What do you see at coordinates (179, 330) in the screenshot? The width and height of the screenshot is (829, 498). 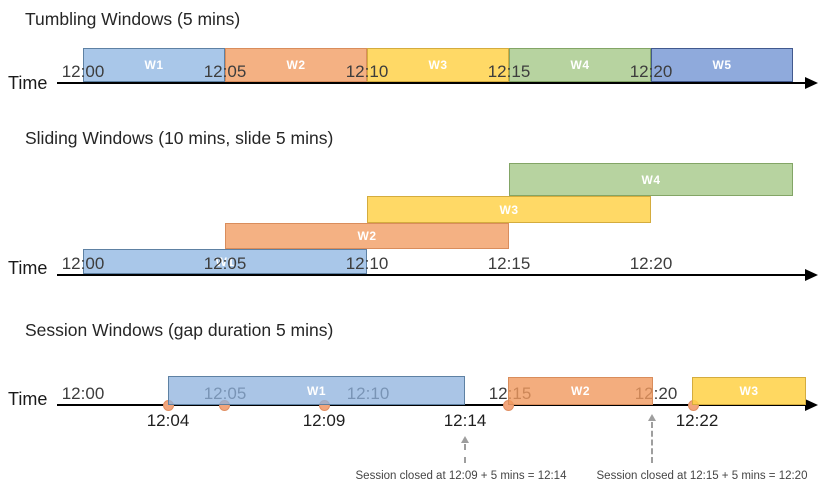 I see `section-title-session: Session Windows (gap duration 5 mins)` at bounding box center [179, 330].